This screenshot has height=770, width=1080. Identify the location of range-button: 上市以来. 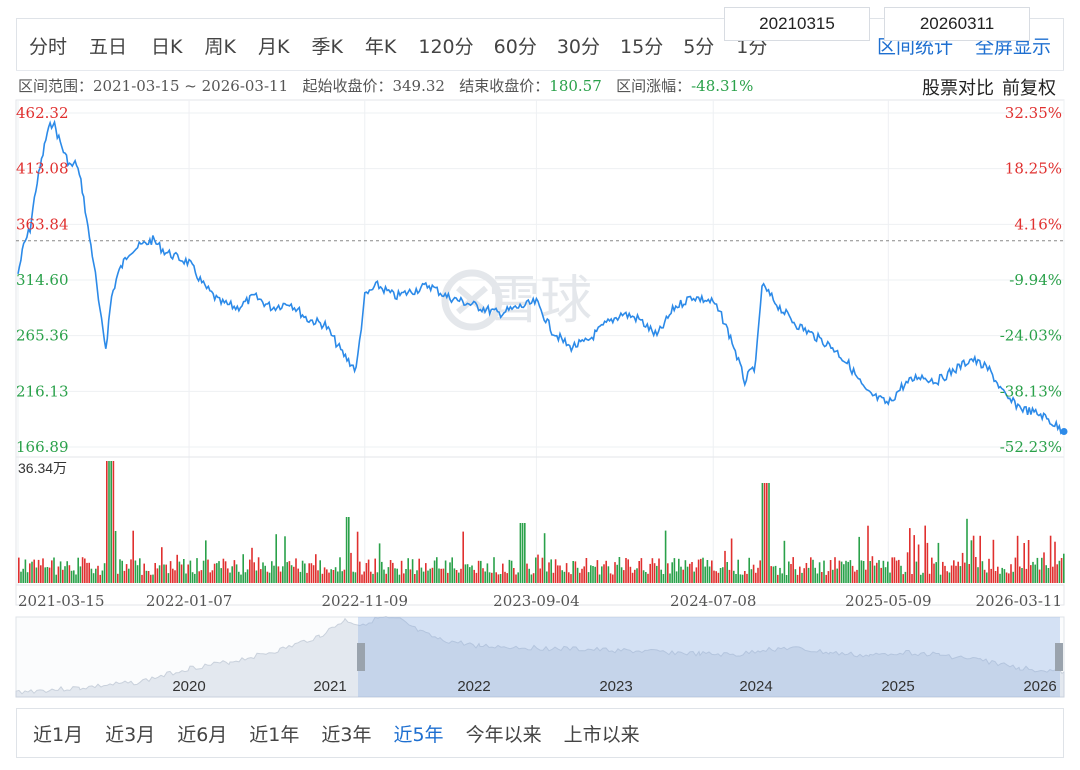
(601, 734).